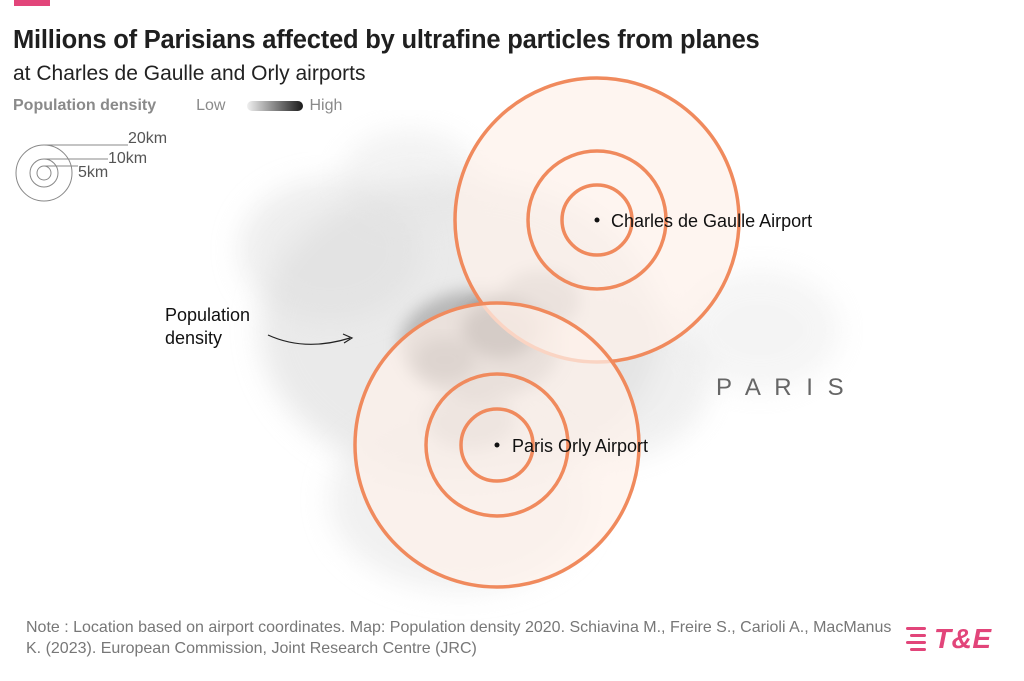 The height and width of the screenshot is (681, 1024). I want to click on annotation-arrow, so click(309, 339).